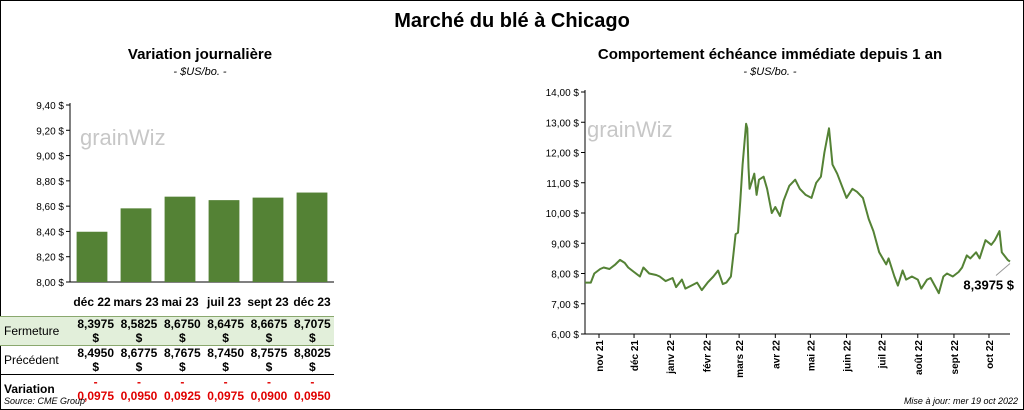 The width and height of the screenshot is (1024, 410). Describe the element at coordinates (268, 302) in the screenshot. I see `x-tick-label: sept 23` at that location.